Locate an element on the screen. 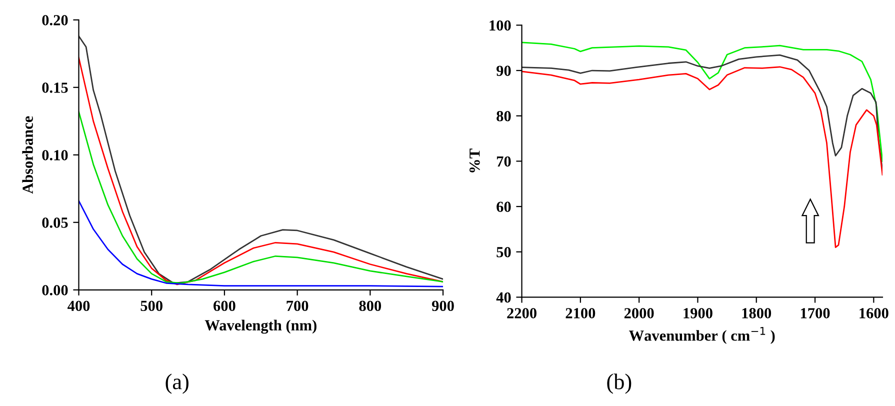  y-tick-label: 40 is located at coordinates (503, 297).